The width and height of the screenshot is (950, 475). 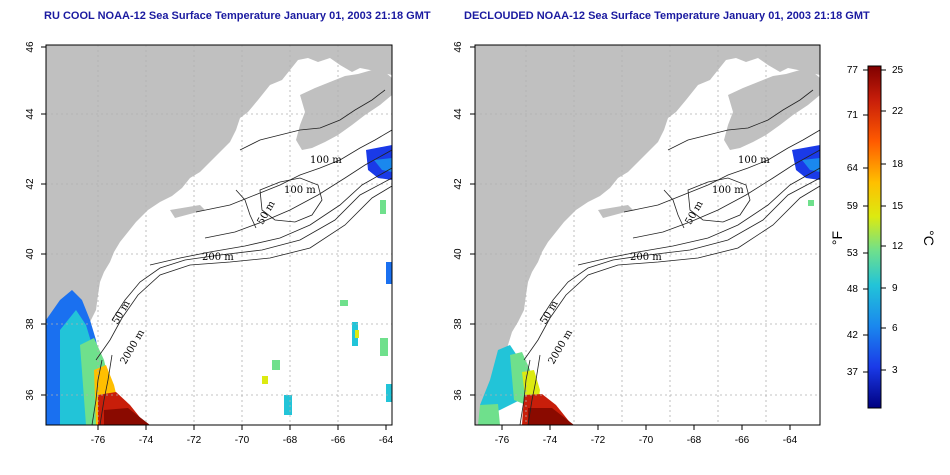 What do you see at coordinates (853, 289) in the screenshot?
I see `colorbar-f-tick: 48` at bounding box center [853, 289].